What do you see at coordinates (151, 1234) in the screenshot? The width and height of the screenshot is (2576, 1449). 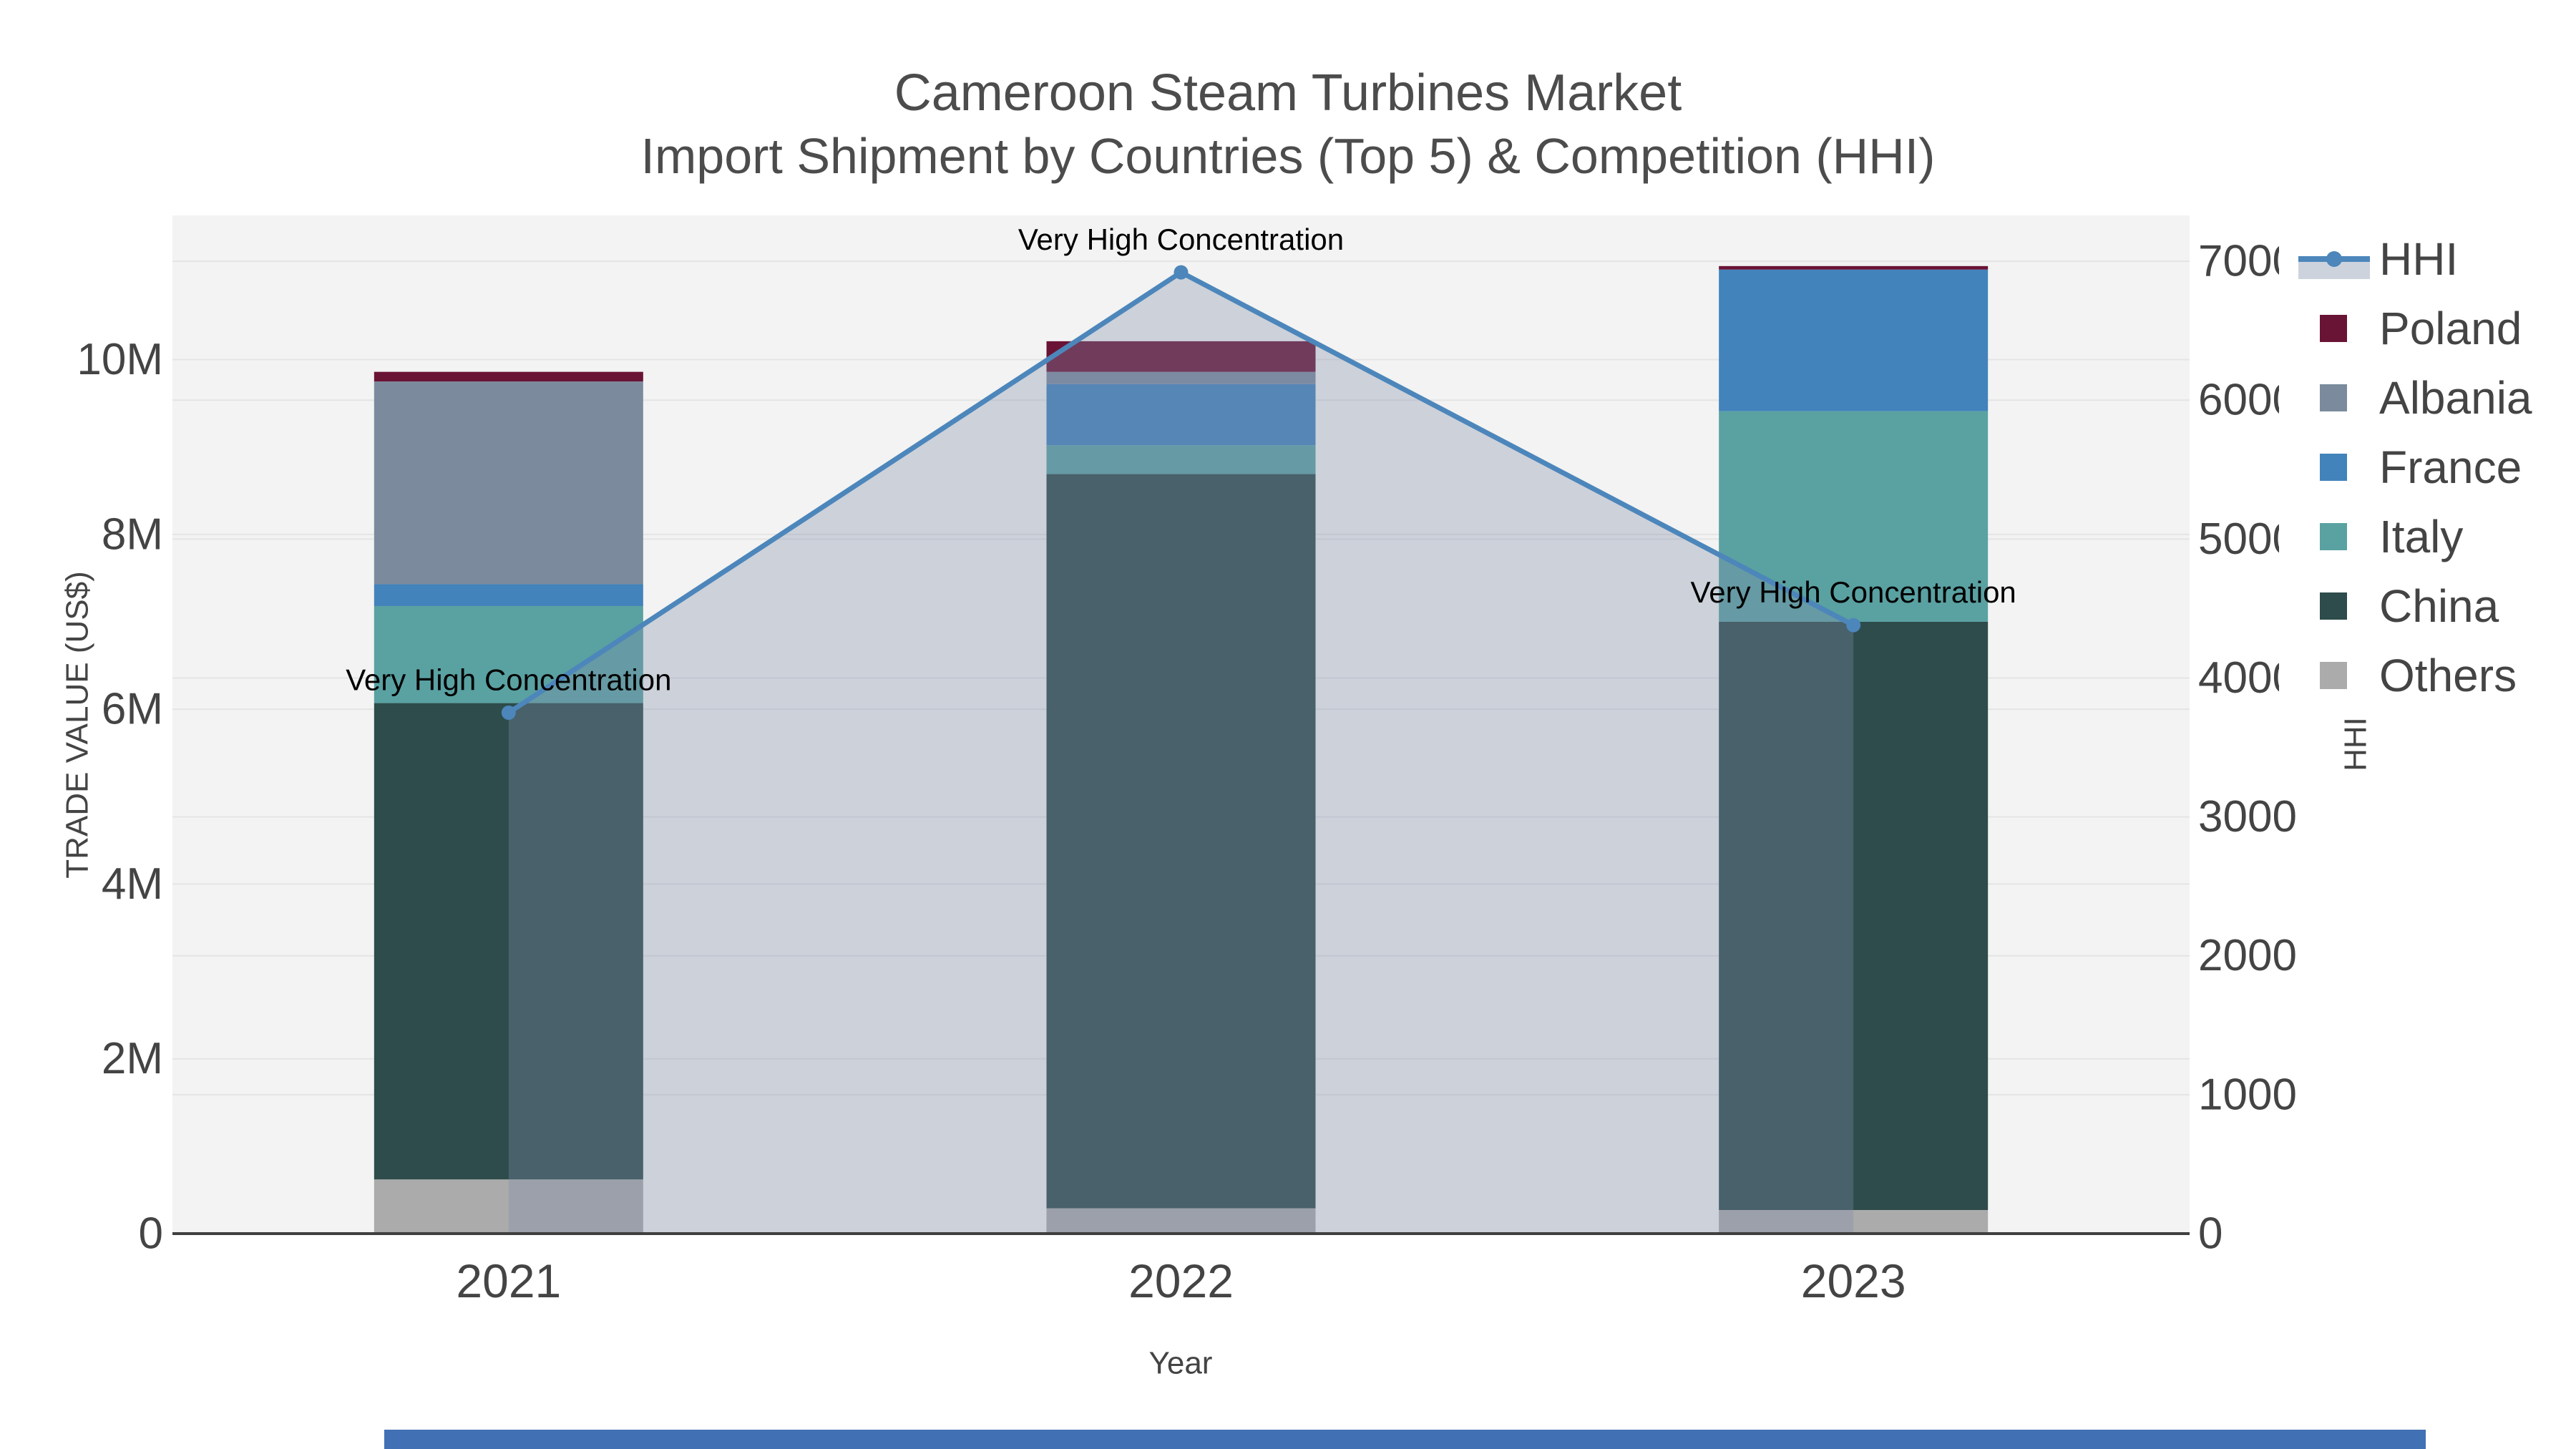 I see `left-tick-0: 0` at bounding box center [151, 1234].